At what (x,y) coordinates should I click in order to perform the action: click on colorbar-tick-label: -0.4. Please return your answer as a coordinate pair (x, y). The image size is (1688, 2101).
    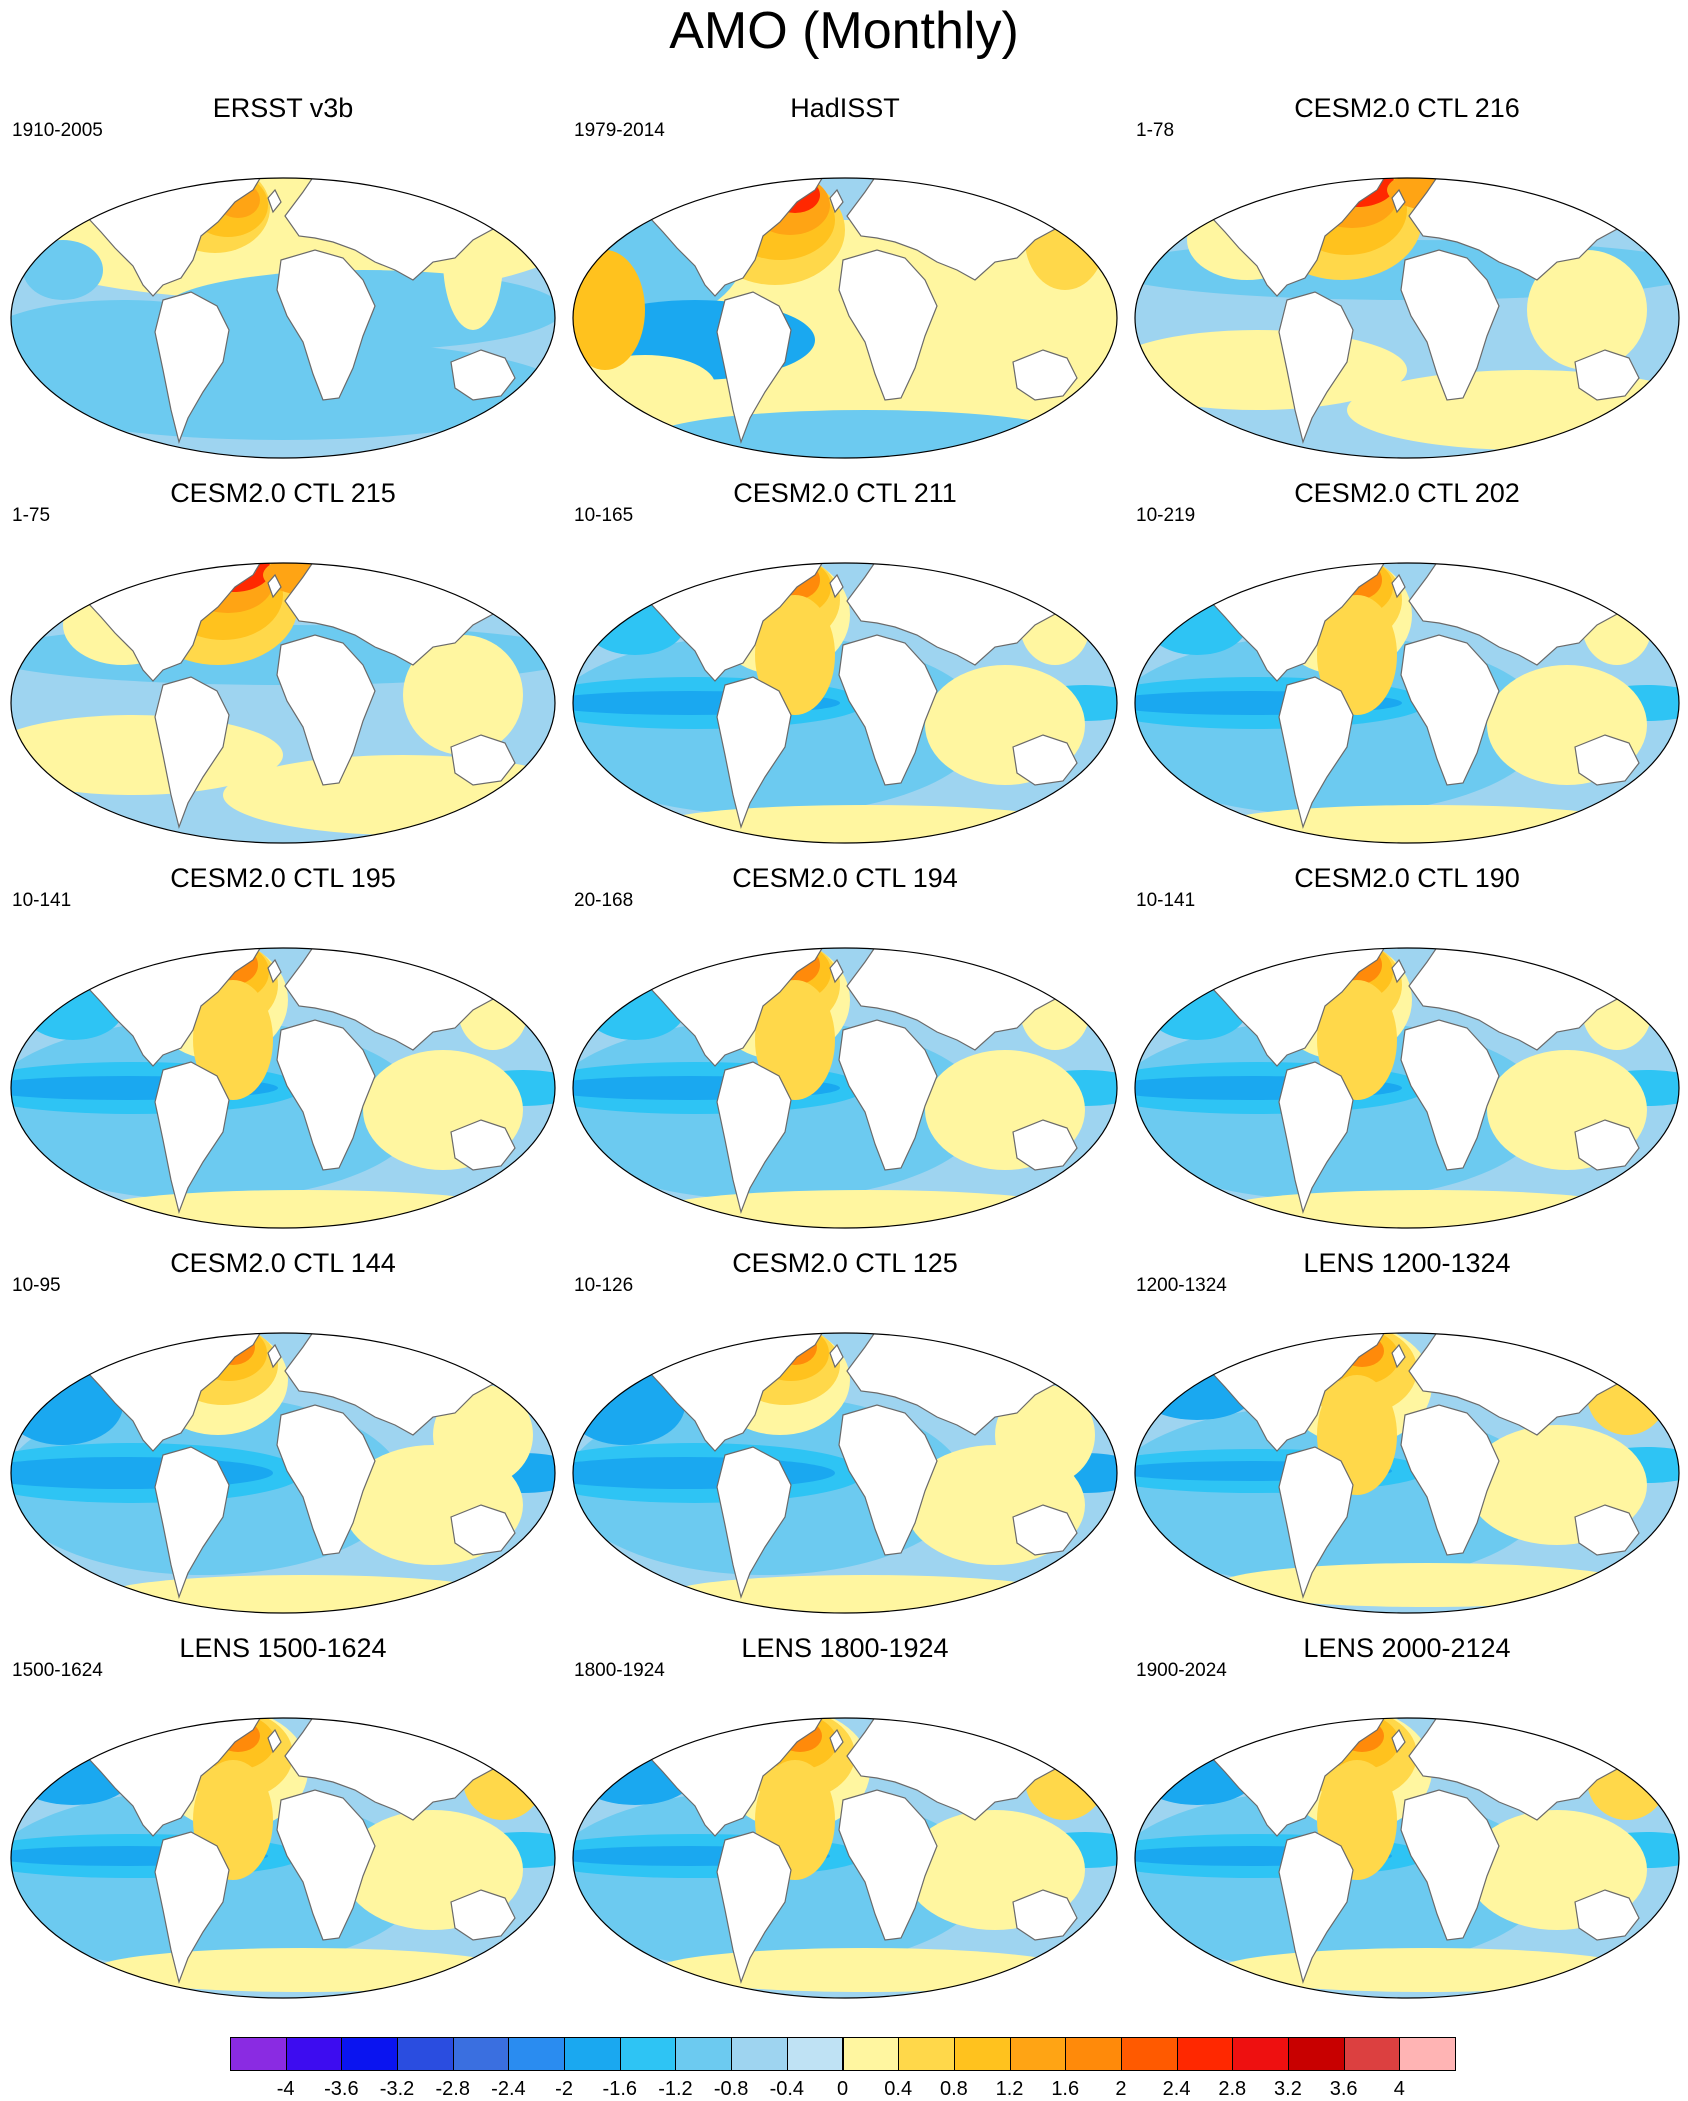
    Looking at the image, I should click on (787, 2089).